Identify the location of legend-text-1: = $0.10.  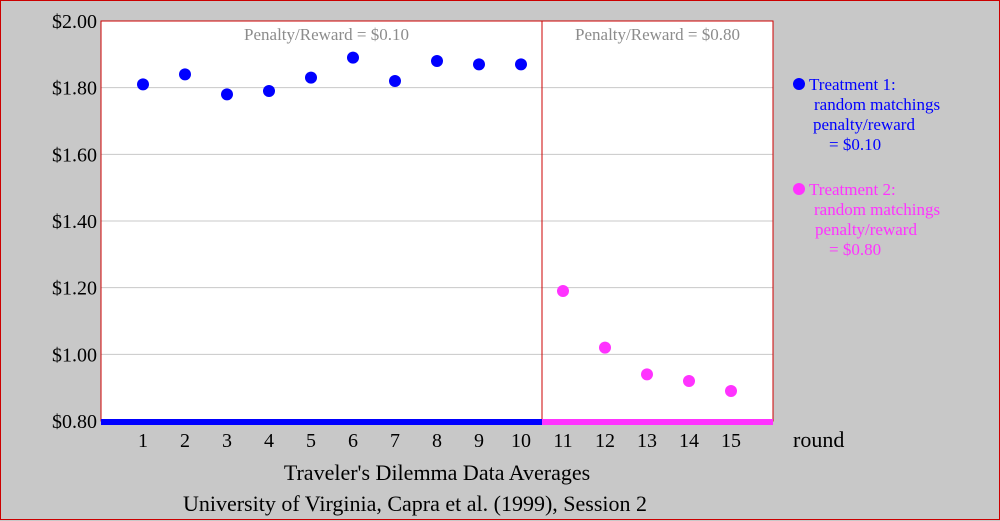
(855, 144).